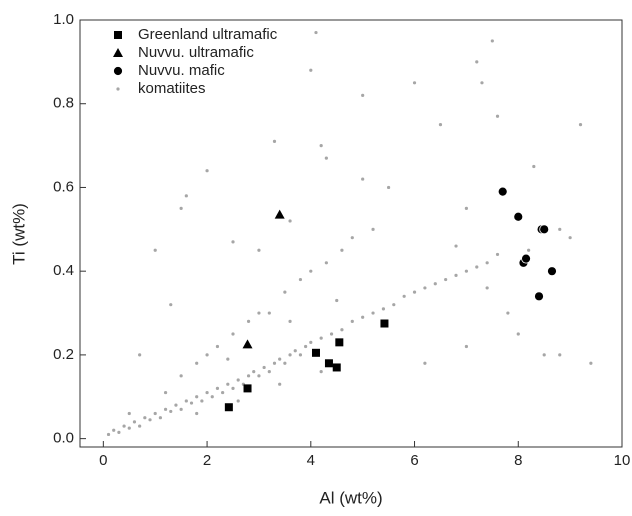 This screenshot has height=516, width=632. What do you see at coordinates (207, 460) in the screenshot?
I see `x-tick-label: 2` at bounding box center [207, 460].